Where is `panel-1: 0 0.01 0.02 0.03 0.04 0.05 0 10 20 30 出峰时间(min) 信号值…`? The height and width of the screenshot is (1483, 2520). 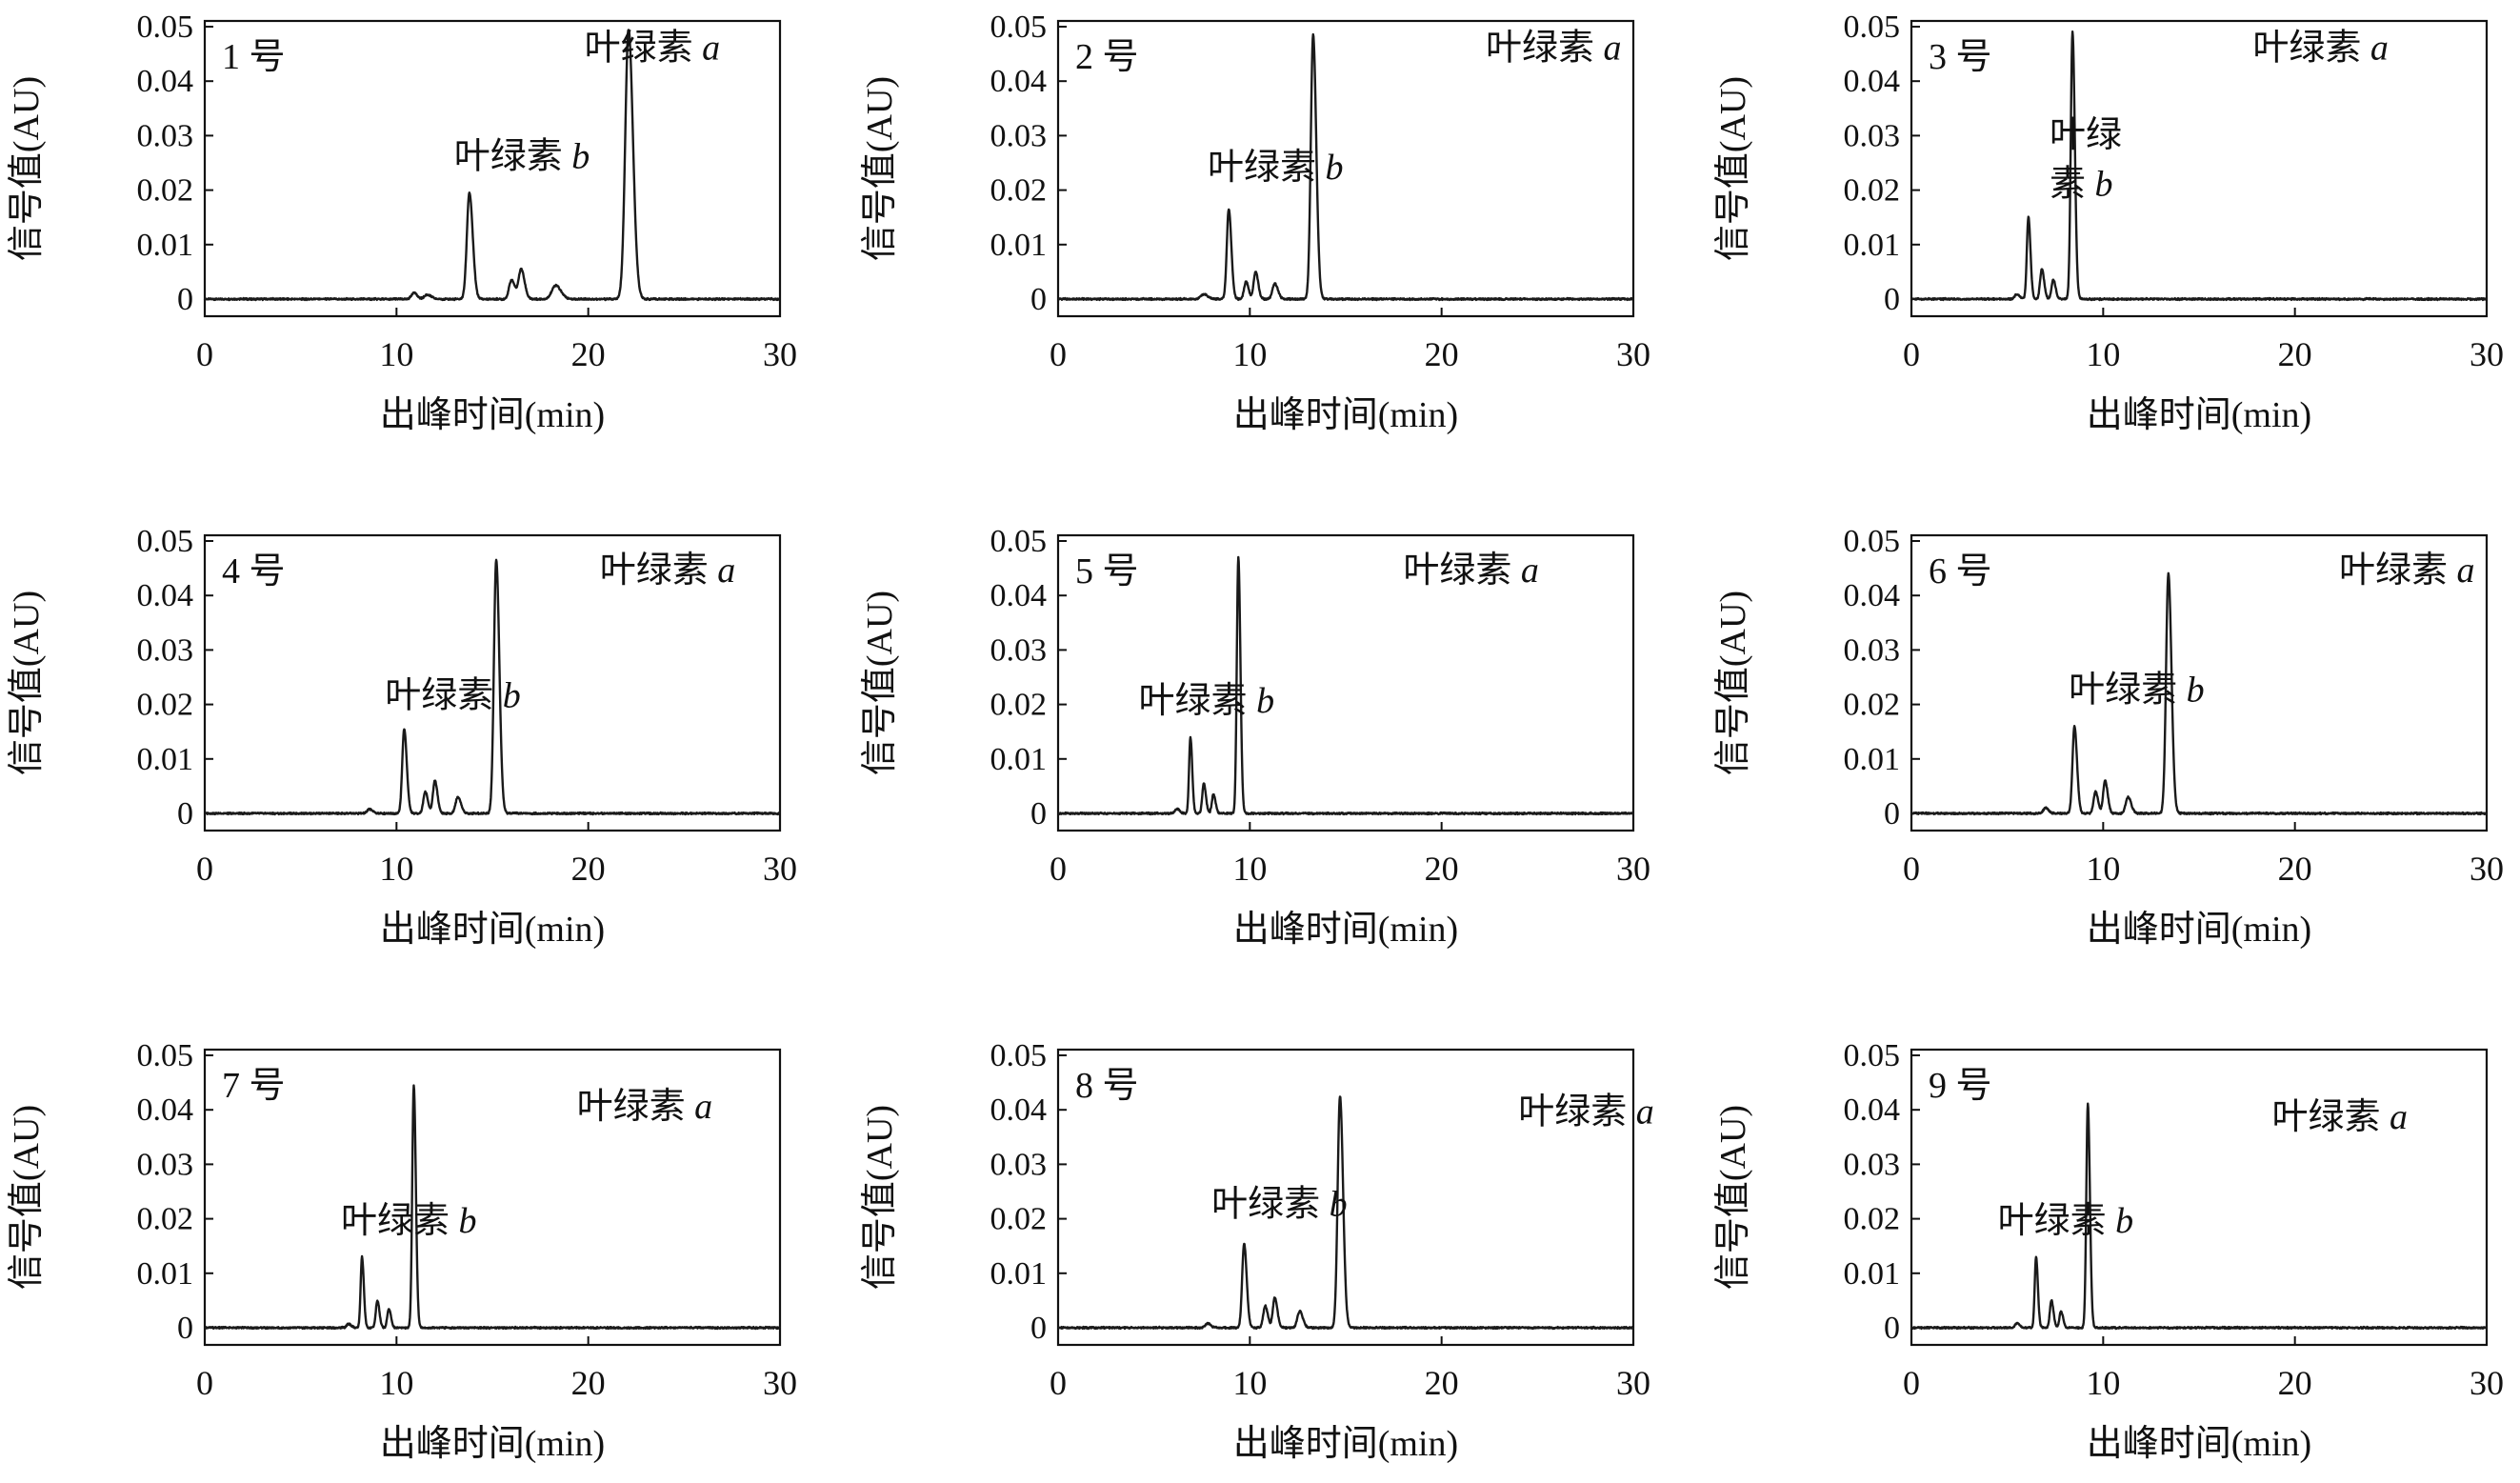
panel-1: 0 0.01 0.02 0.03 0.04 0.05 0 10 20 30 出峰时间(min) 信号值… is located at coordinates (402, 222).